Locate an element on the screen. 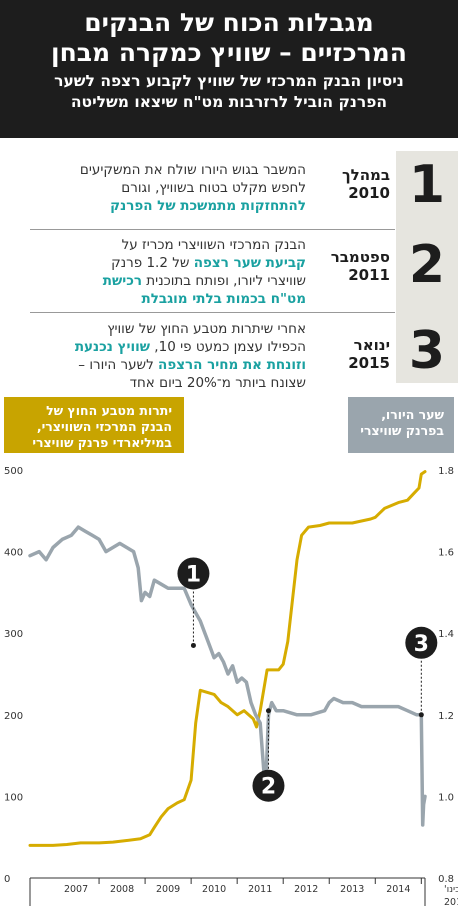 The image size is (458, 912). event-date-2-line-1: ספטמבר is located at coordinates (360, 257).